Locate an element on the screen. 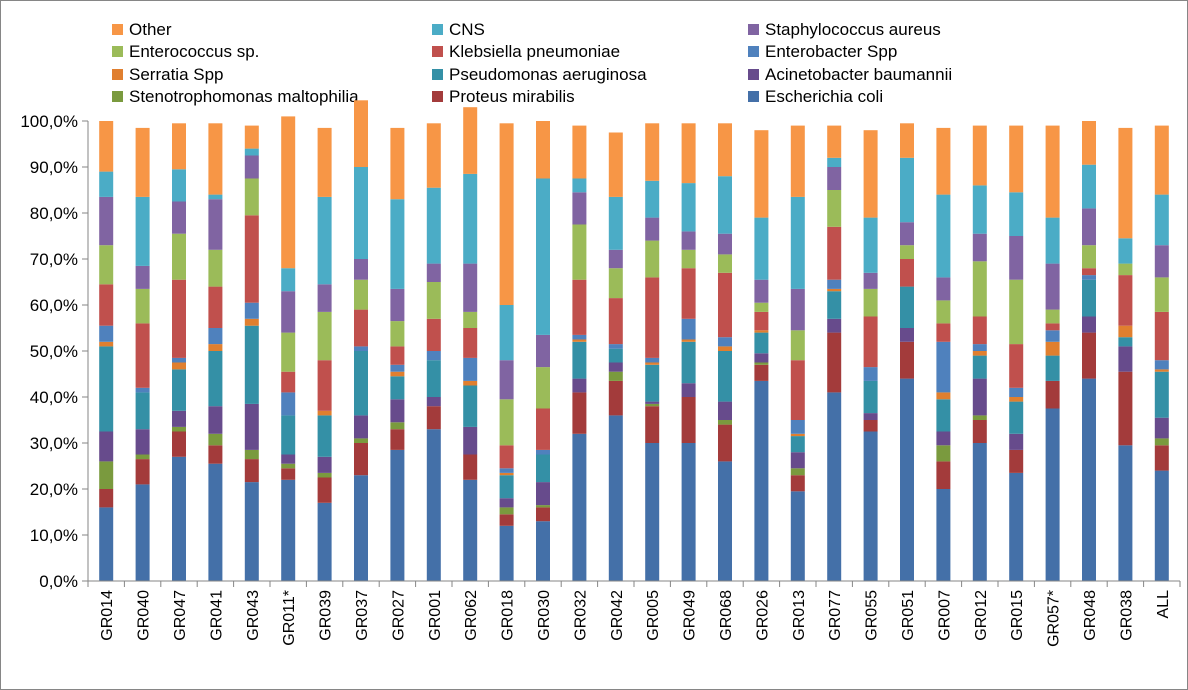 The image size is (1188, 690). x-tick-label: GR042 is located at coordinates (617, 615).